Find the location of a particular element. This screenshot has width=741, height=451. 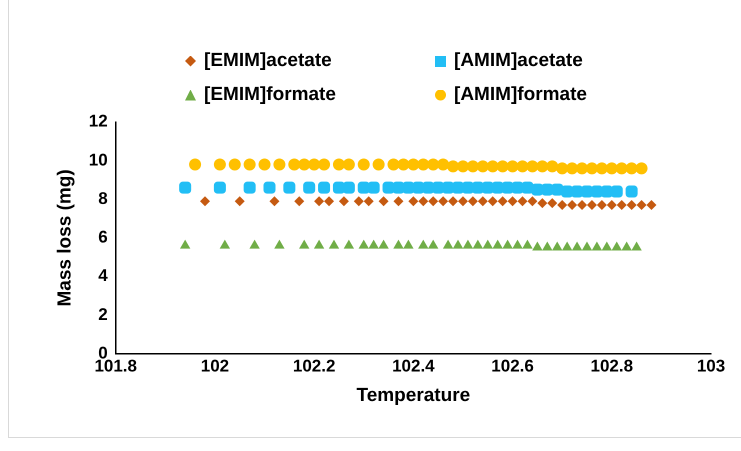

y-tick-label: 4 is located at coordinates (103, 276).